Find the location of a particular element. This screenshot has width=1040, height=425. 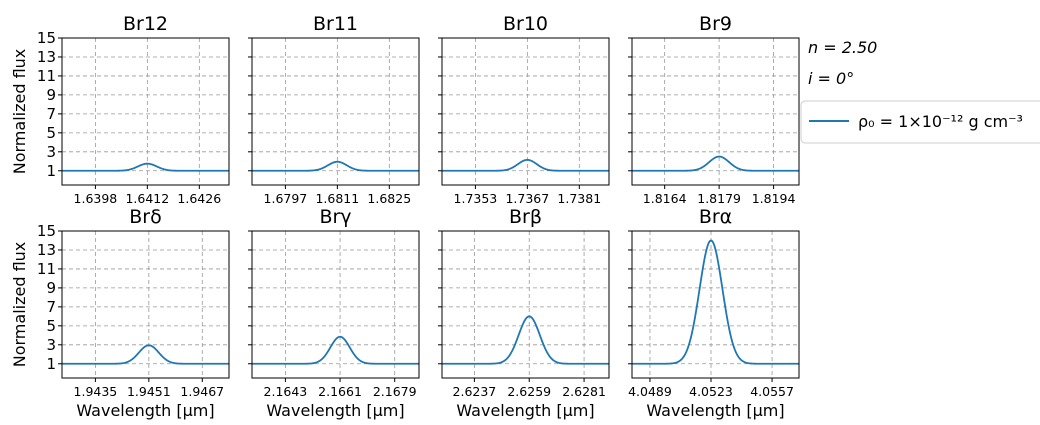

x-tick-label: 1.7381 is located at coordinates (579, 198).